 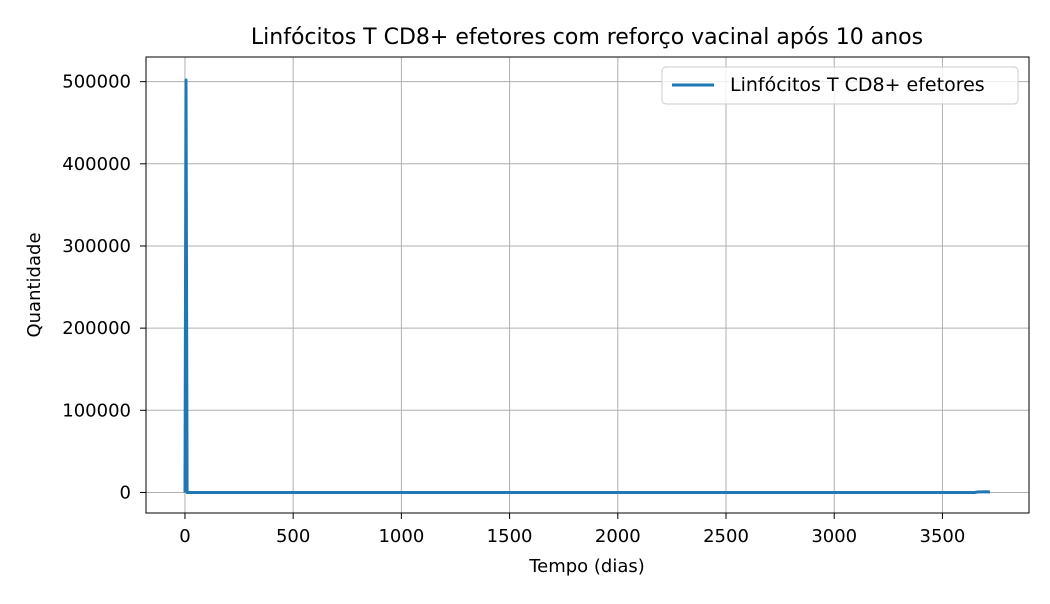 What do you see at coordinates (726, 536) in the screenshot?
I see `x-tick-label: 2500` at bounding box center [726, 536].